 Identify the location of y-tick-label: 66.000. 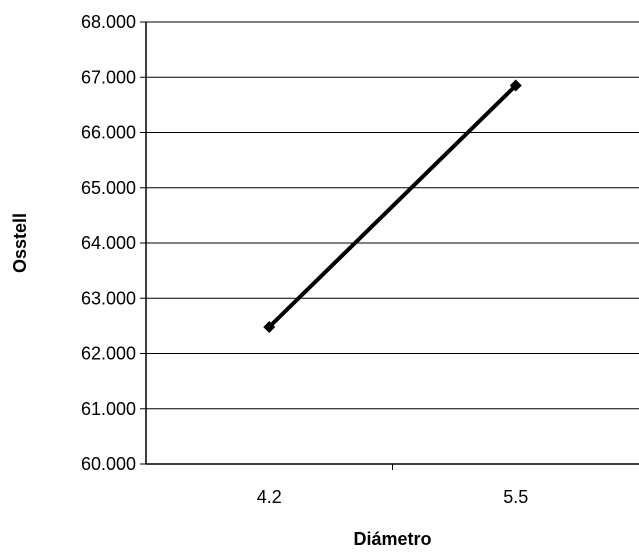
(108, 133).